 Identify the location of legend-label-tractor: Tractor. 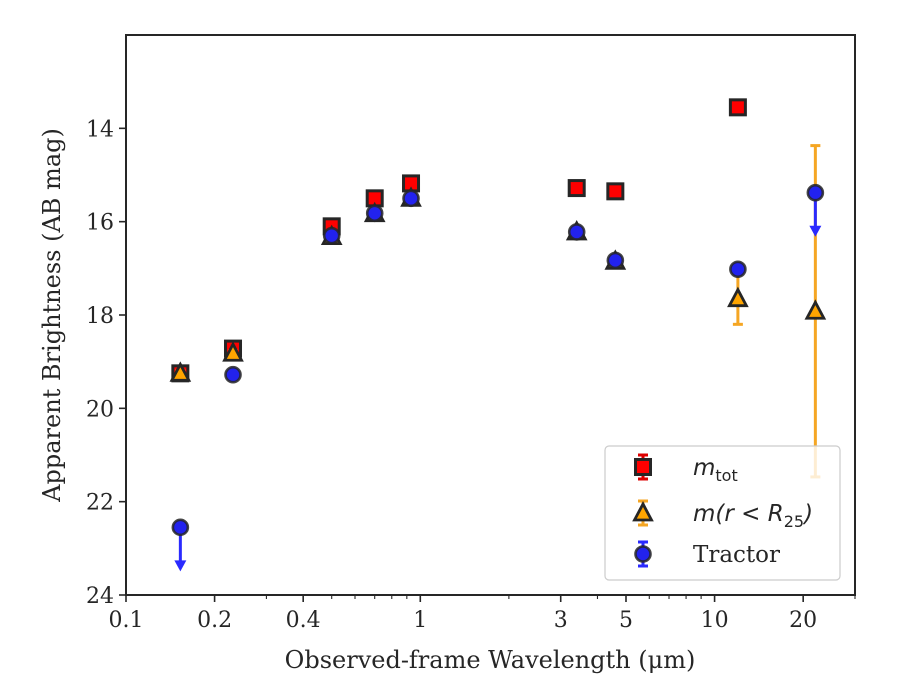
(736, 555).